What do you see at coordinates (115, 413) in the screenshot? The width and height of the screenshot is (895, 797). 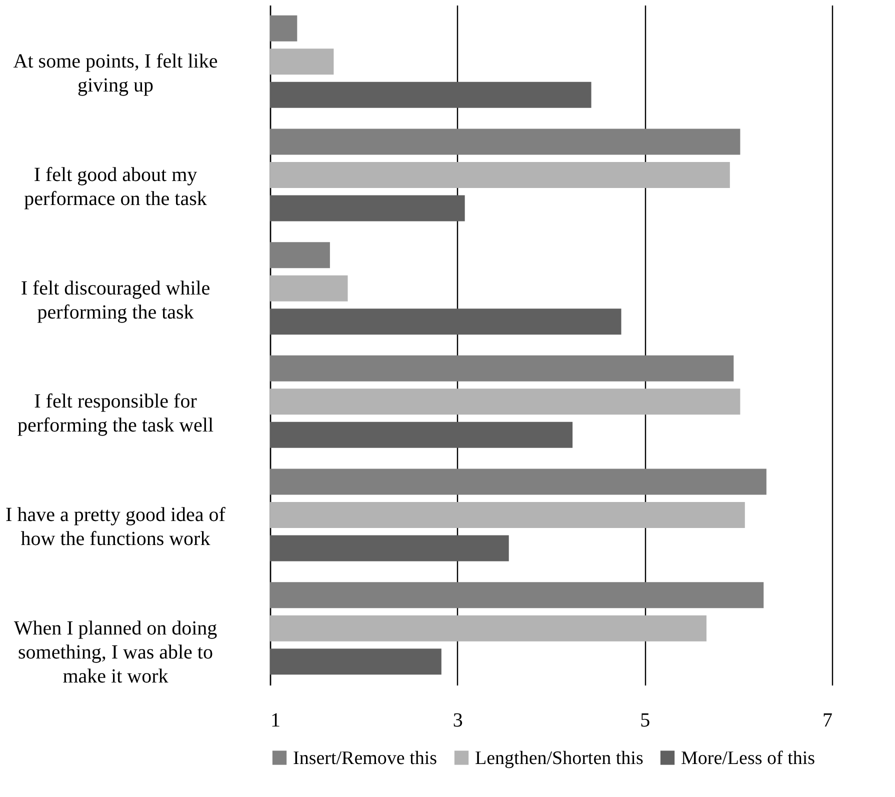 I see `y-tick-label: I felt responsible for performing the task well` at bounding box center [115, 413].